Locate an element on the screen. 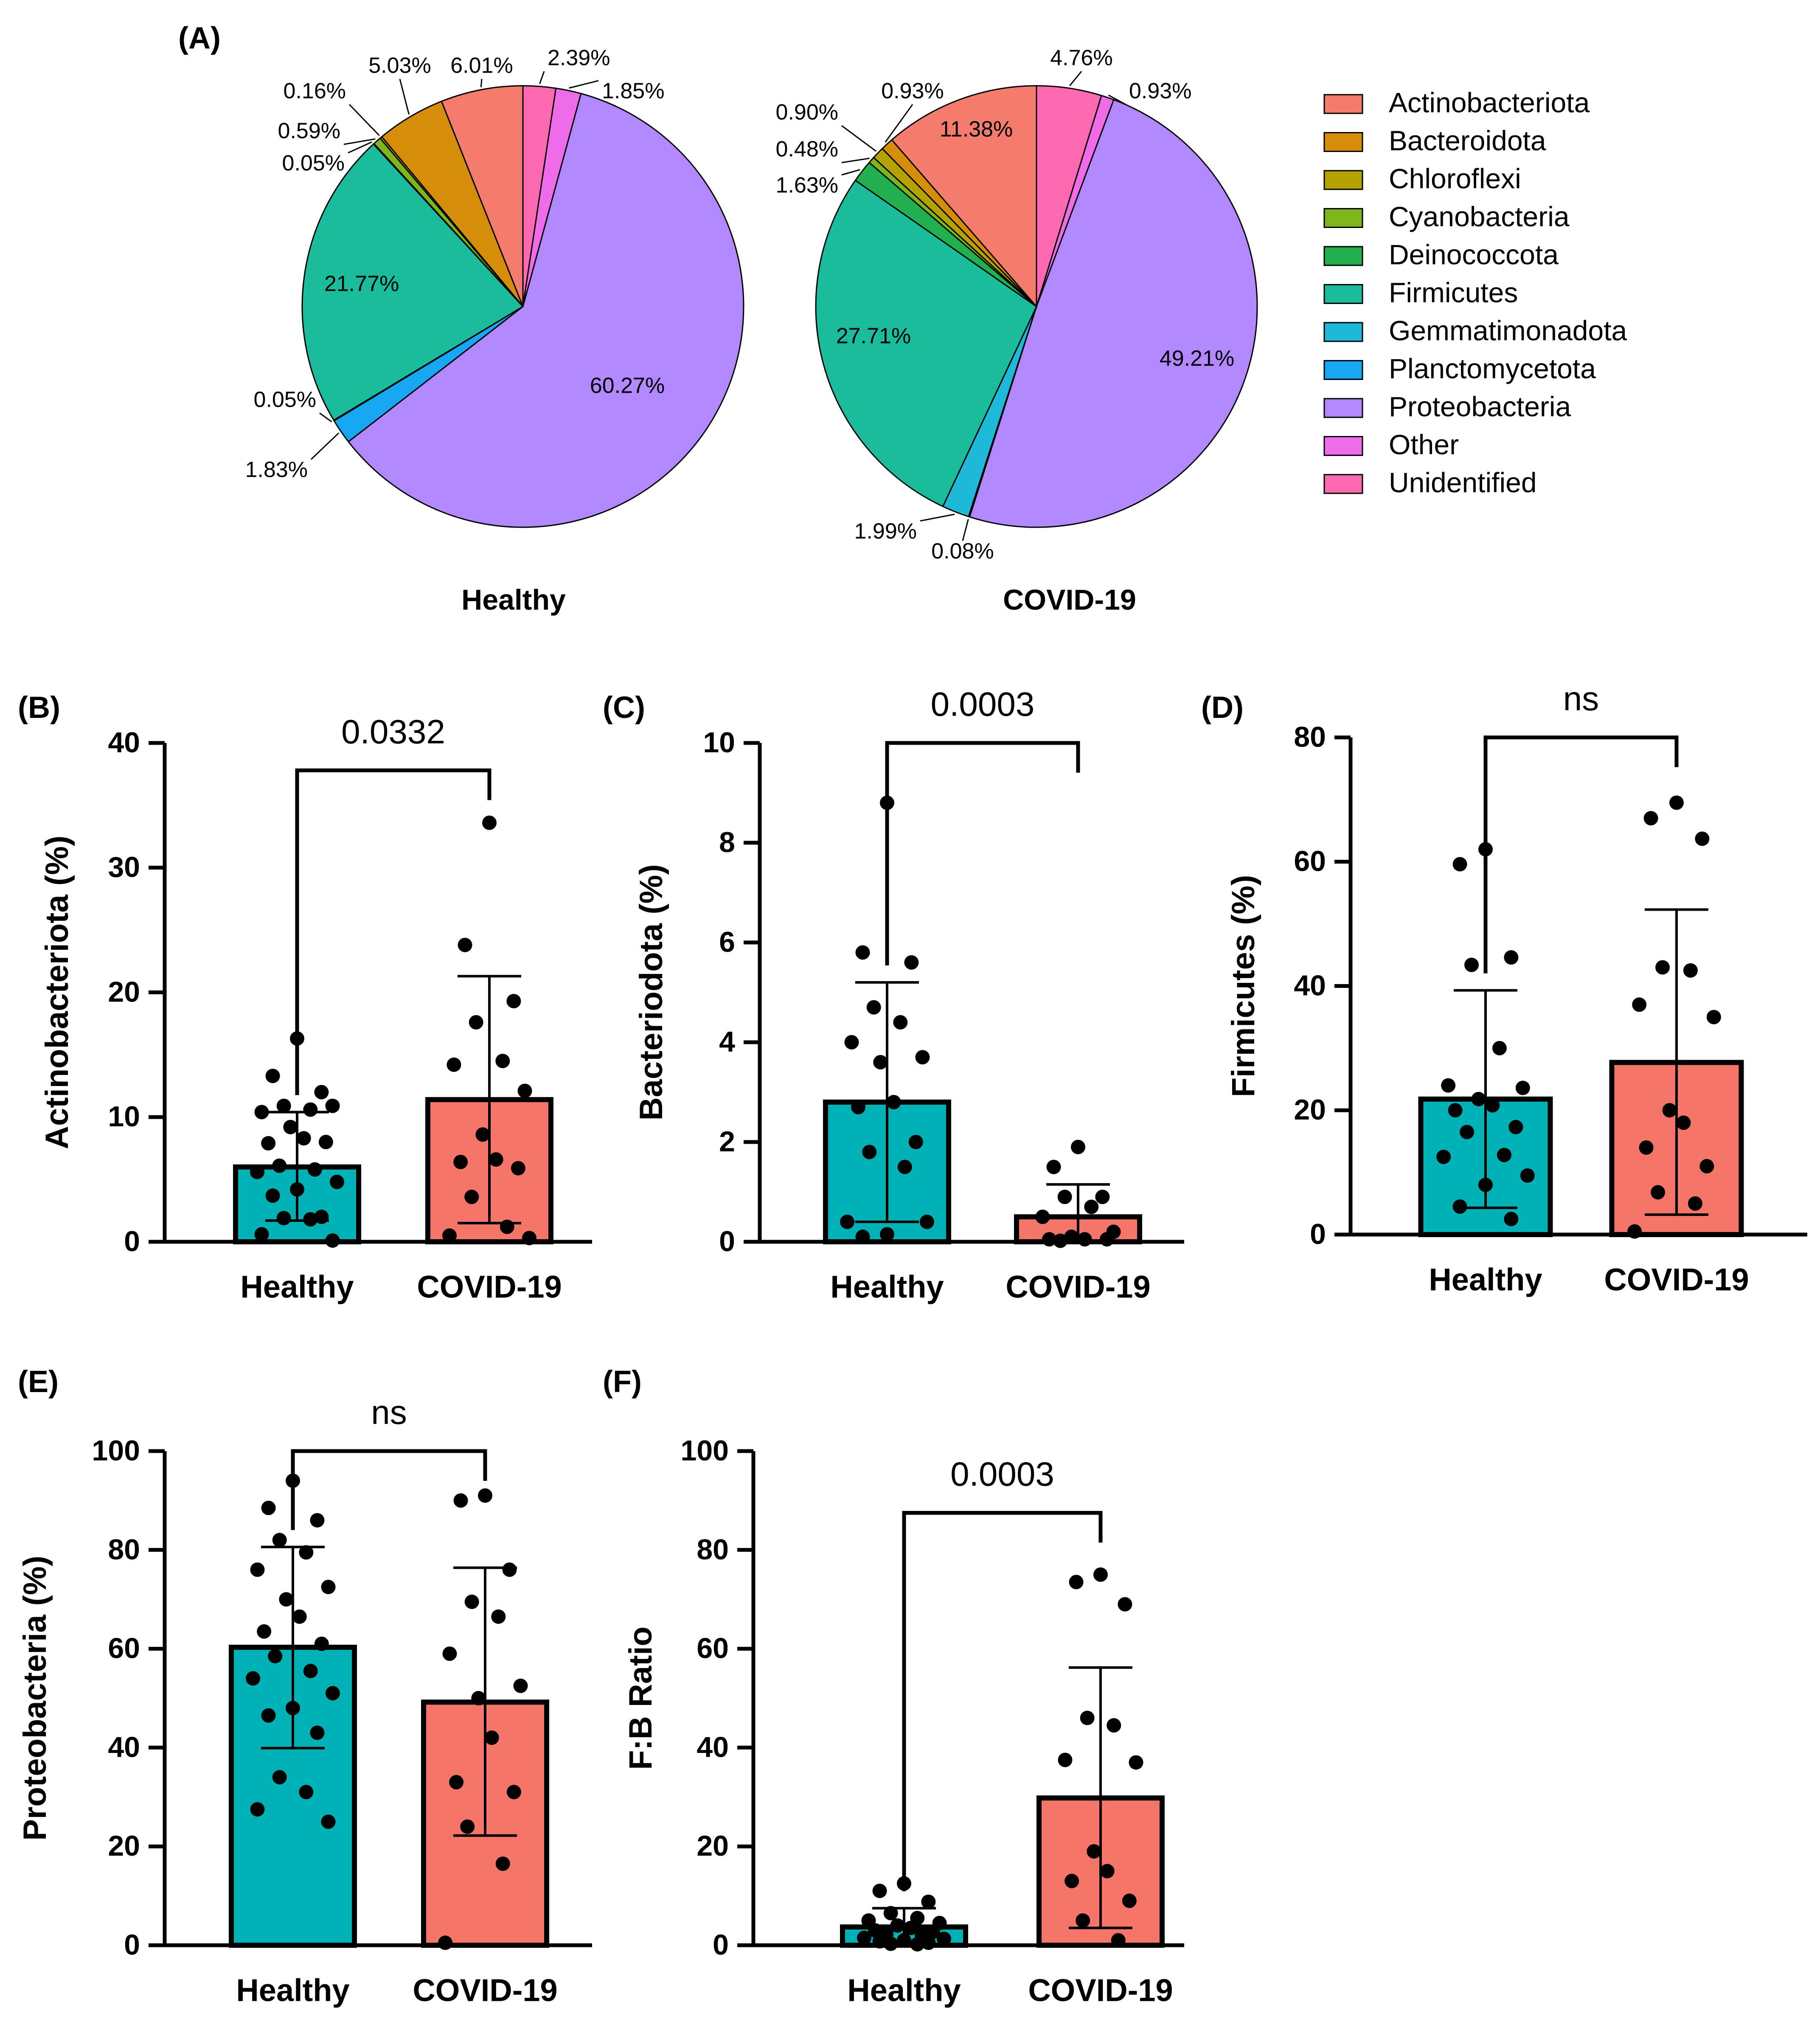 This screenshot has width=1820, height=2031. legend-label: Other is located at coordinates (1424, 445).